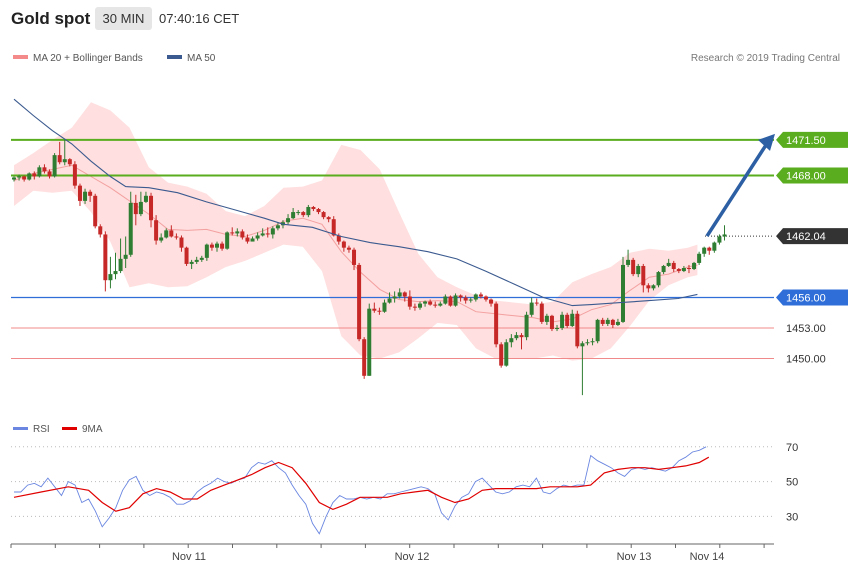 The height and width of the screenshot is (576, 850). Describe the element at coordinates (792, 448) in the screenshot. I see `rsi-tick-label: 70` at that location.